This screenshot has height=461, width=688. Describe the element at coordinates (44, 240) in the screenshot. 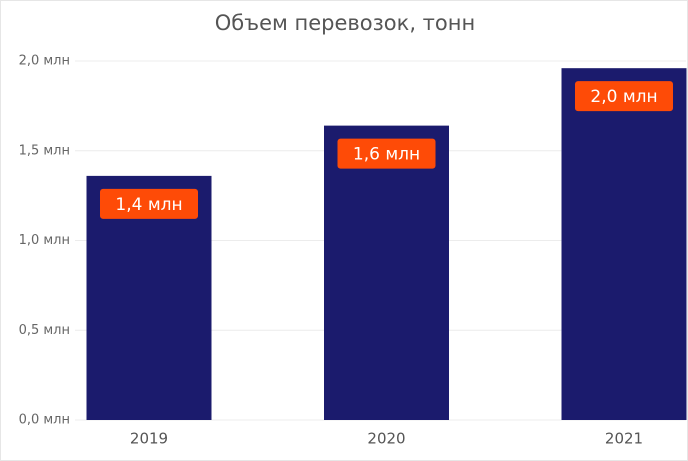

I see `y-tick-label: 1,0 млн` at that location.